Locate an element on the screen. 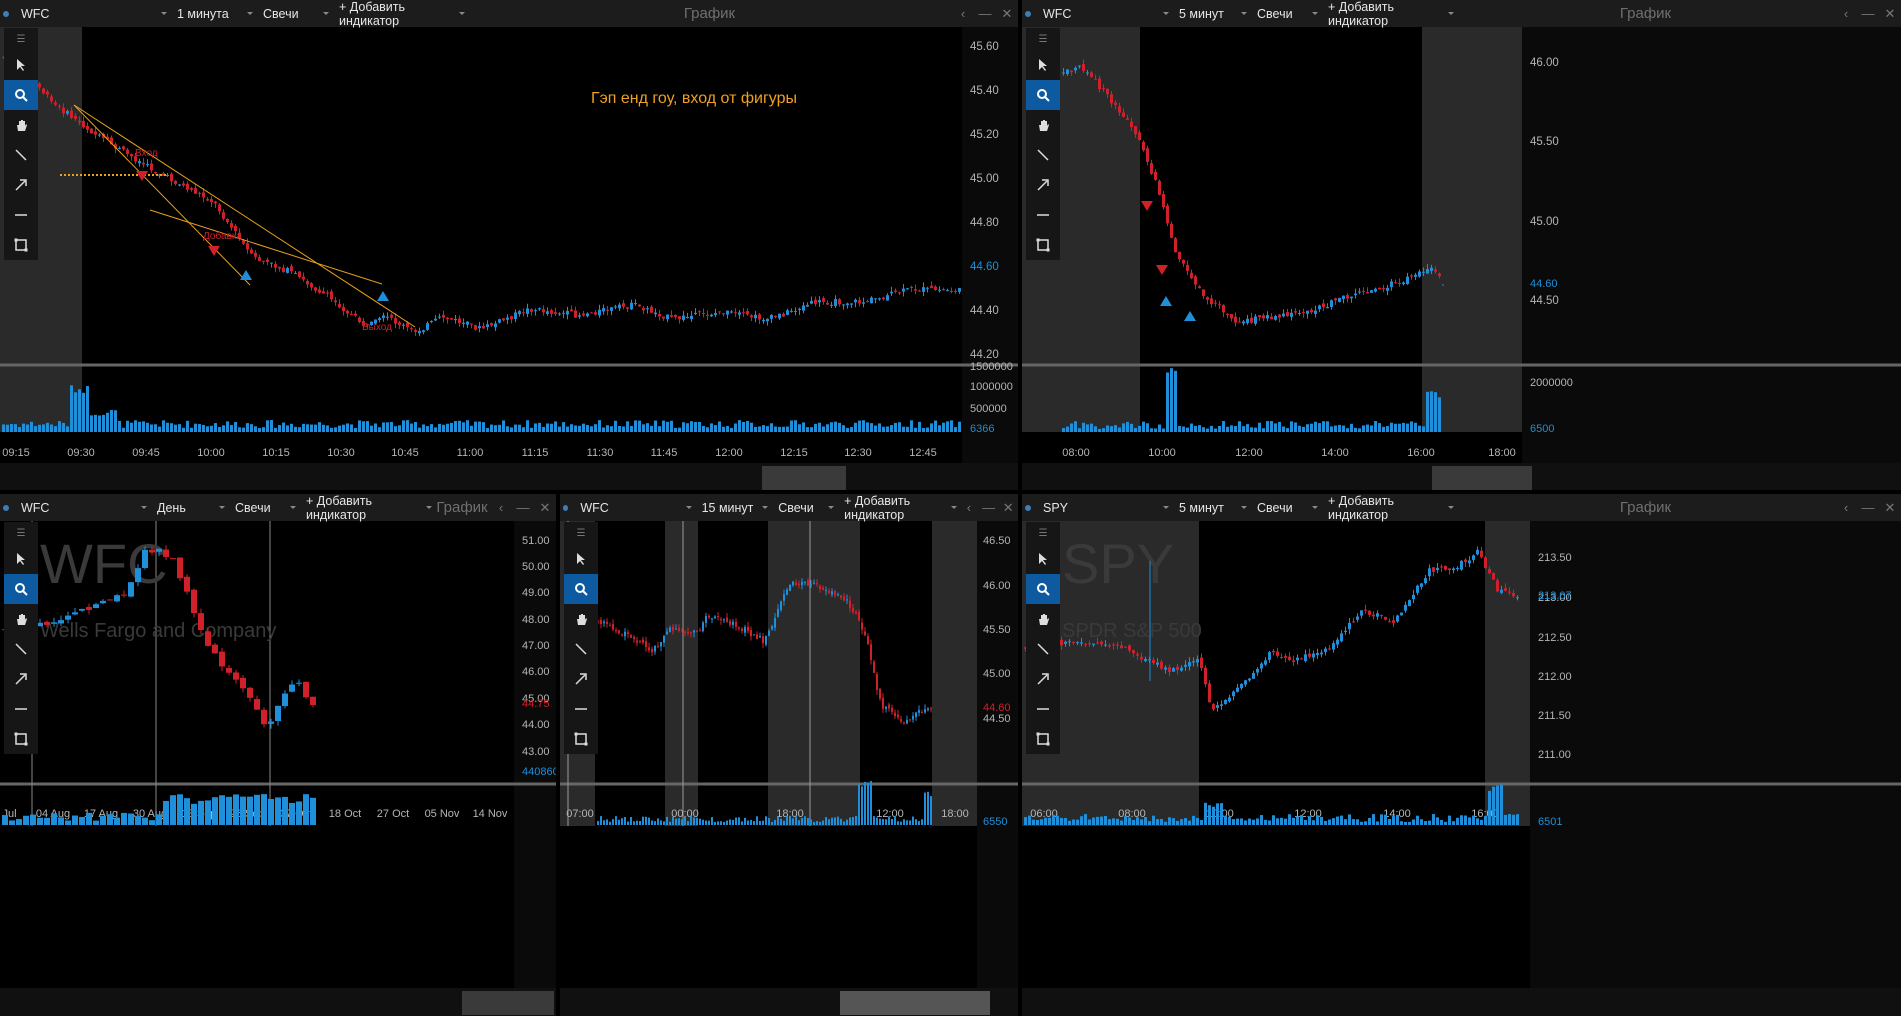  symbol-selector: SPY is located at coordinates (1103, 507).